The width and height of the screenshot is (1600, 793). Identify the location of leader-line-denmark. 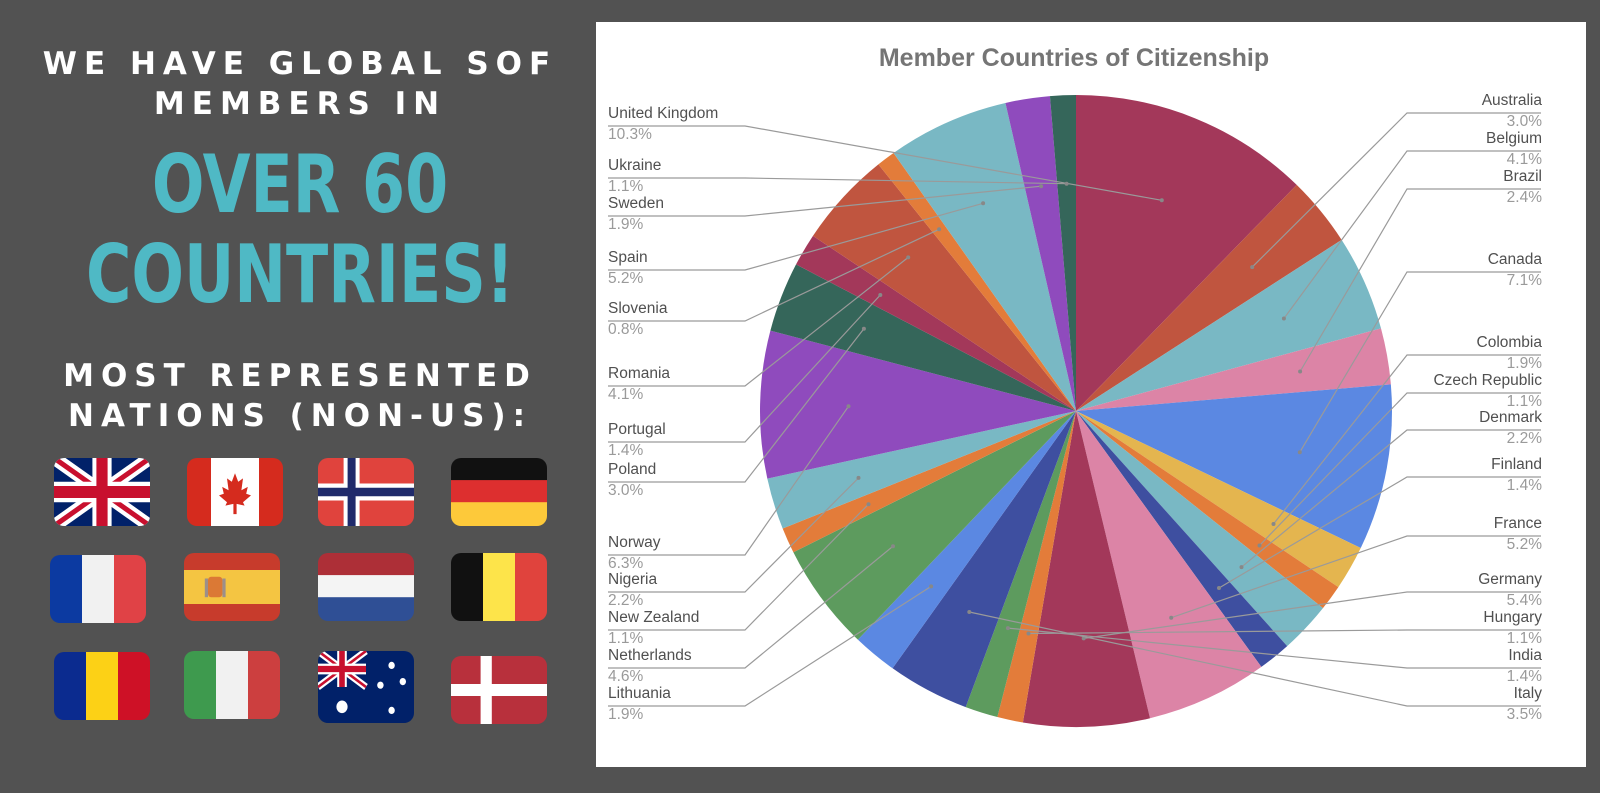
(1391, 498).